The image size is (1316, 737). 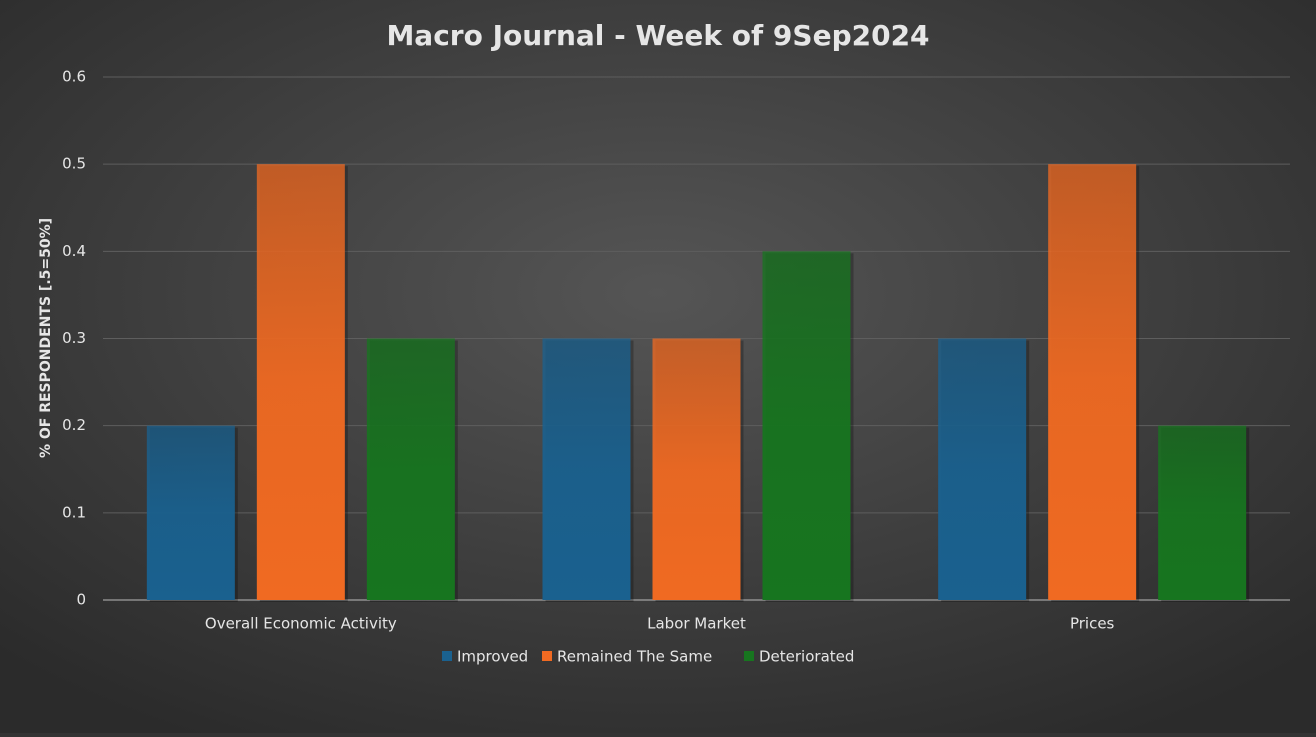 I want to click on y-tick-label: 0.2, so click(x=74, y=425).